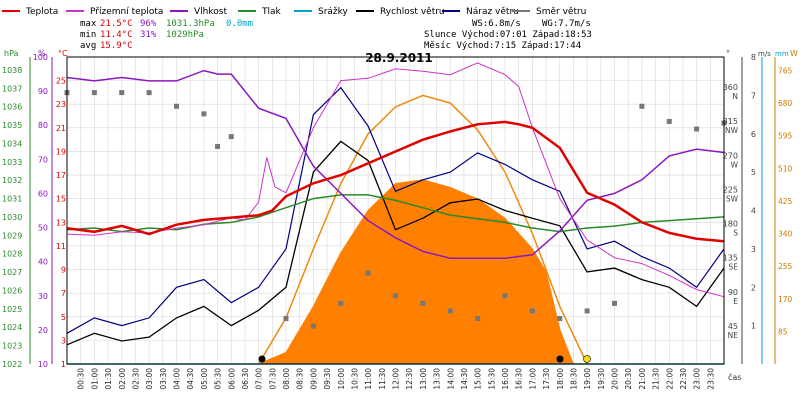  What do you see at coordinates (12, 217) in the screenshot?
I see `y-tick-hpa: 1030` at bounding box center [12, 217].